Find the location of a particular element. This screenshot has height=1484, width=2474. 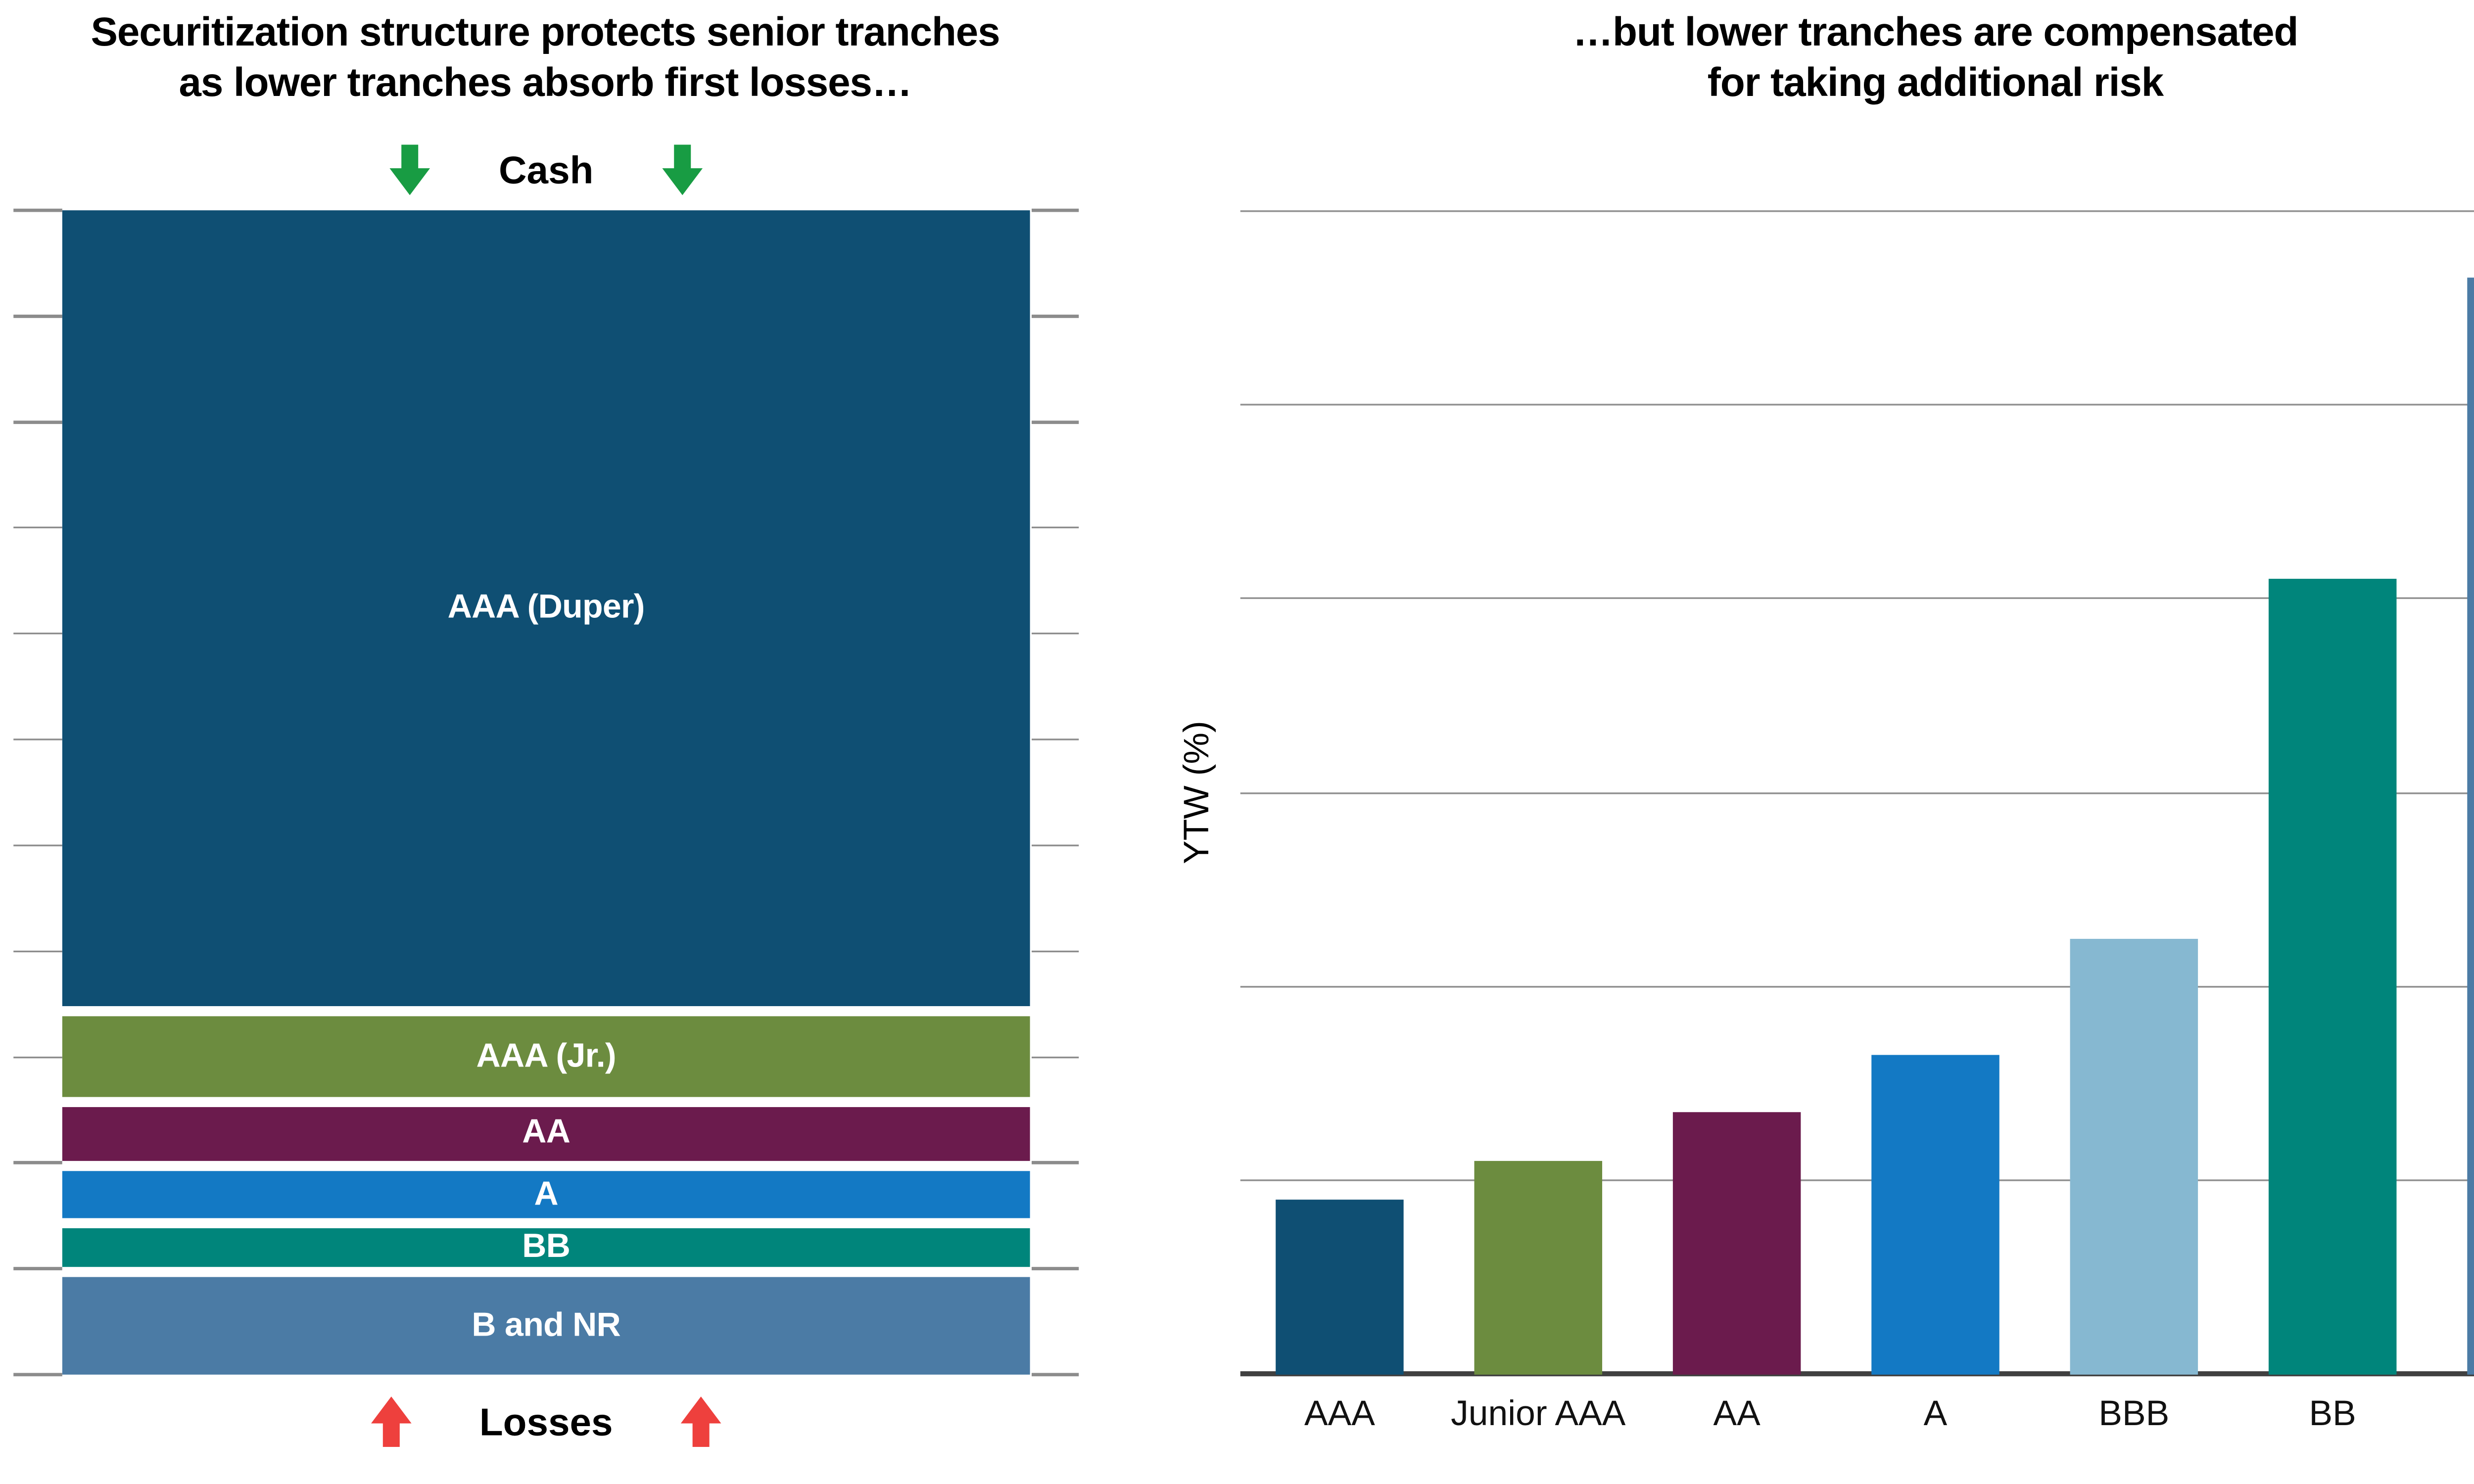

tranche-label: A is located at coordinates (546, 1193).